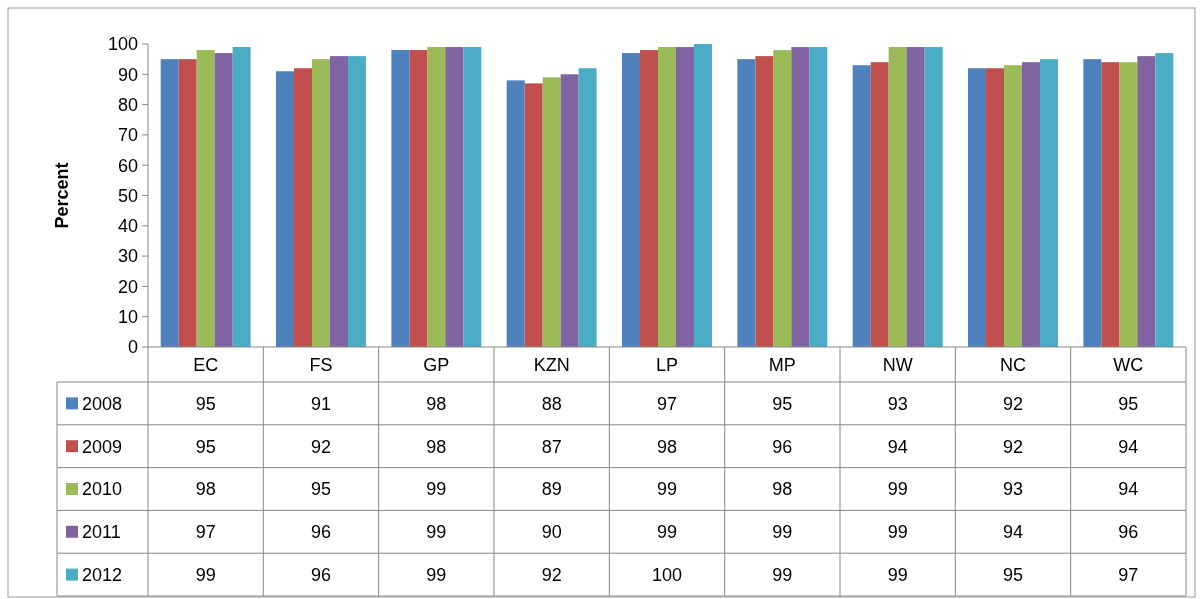 The image size is (1203, 599). Describe the element at coordinates (127, 104) in the screenshot. I see `y-tick-label: 80` at that location.